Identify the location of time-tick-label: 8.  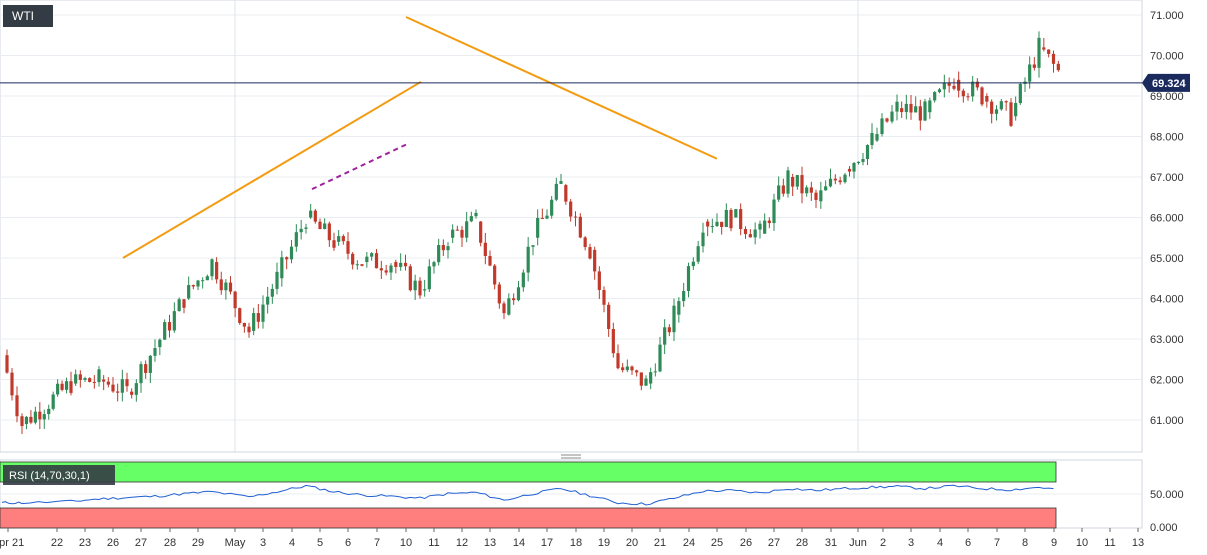
(1025, 543).